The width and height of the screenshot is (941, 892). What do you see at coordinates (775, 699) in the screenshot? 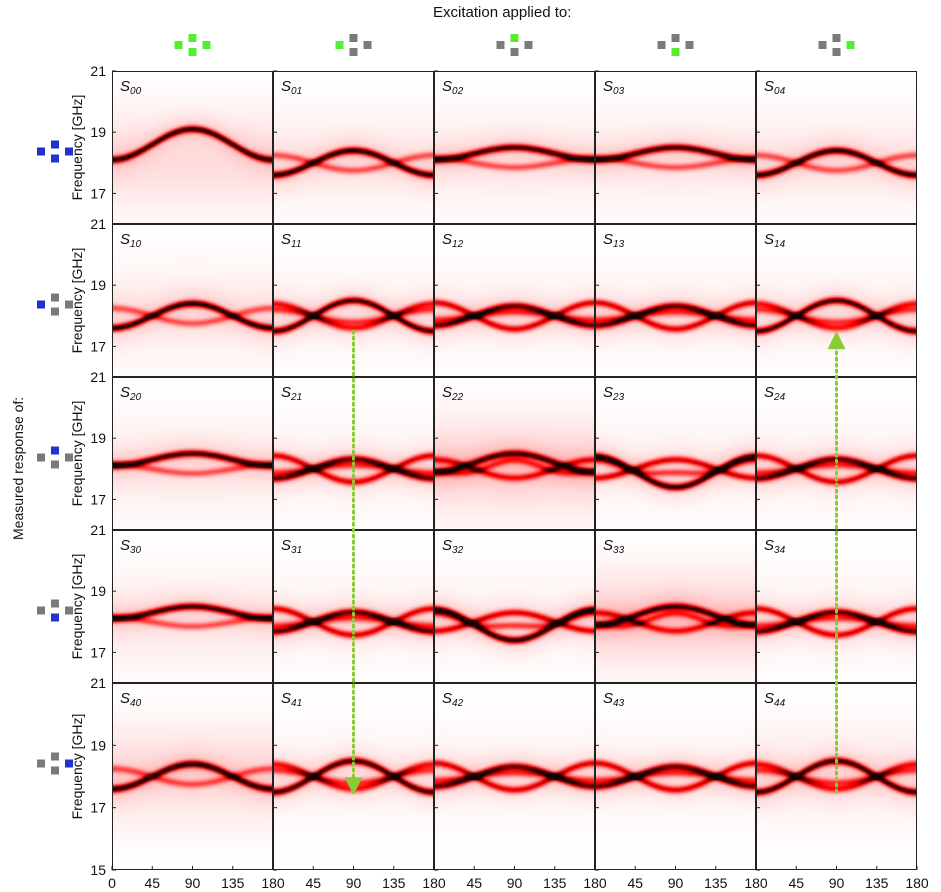
I see `panel-label-s44: S44` at bounding box center [775, 699].